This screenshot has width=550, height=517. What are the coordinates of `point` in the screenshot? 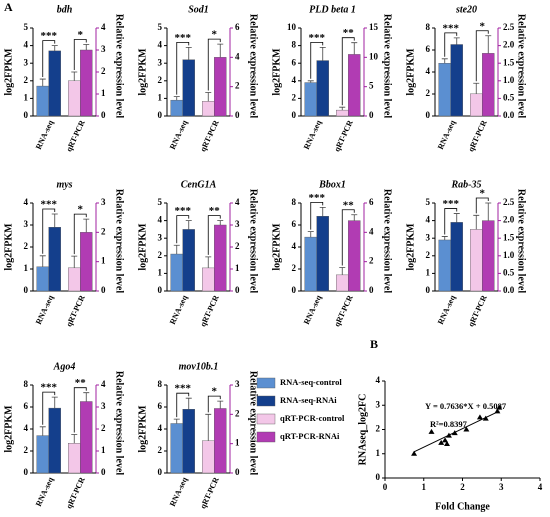 It's located at (448, 435).